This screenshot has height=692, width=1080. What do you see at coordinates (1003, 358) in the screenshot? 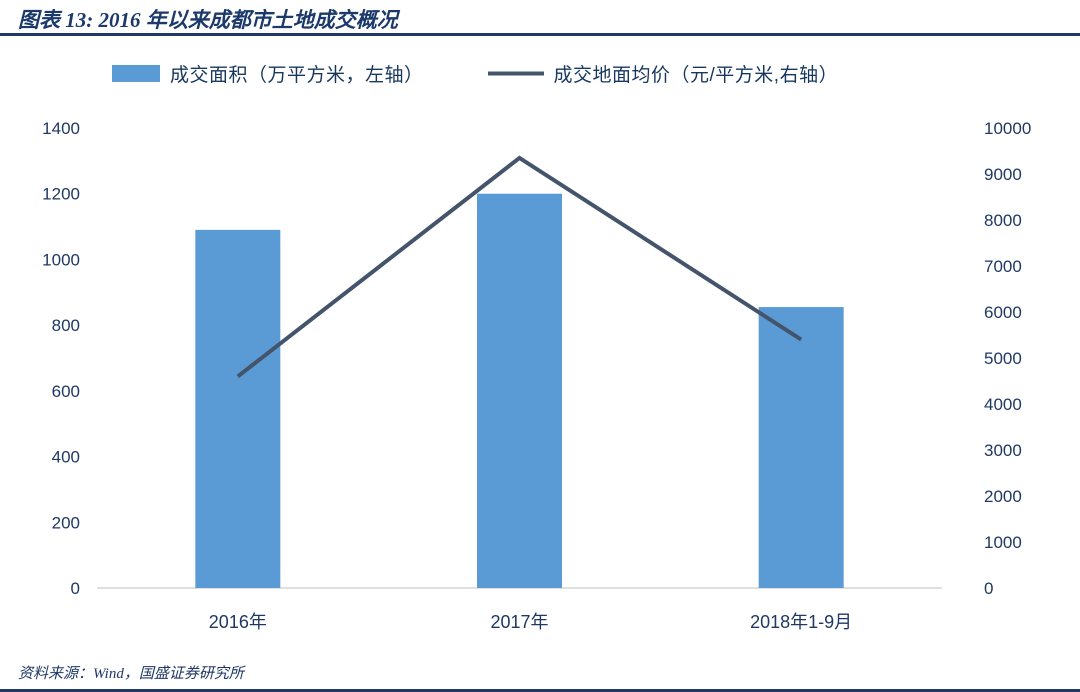
I see `right-axis-tick: 5000` at bounding box center [1003, 358].